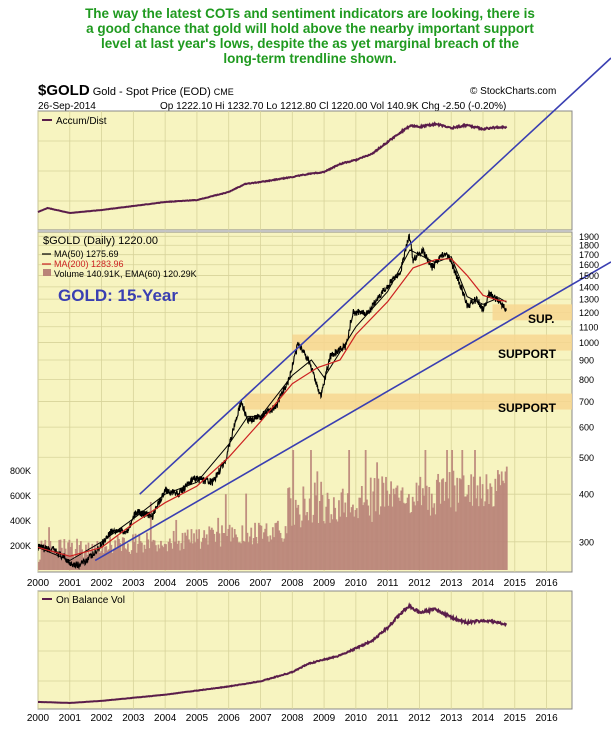  What do you see at coordinates (70, 583) in the screenshot?
I see `x-tick-label: 2001` at bounding box center [70, 583].